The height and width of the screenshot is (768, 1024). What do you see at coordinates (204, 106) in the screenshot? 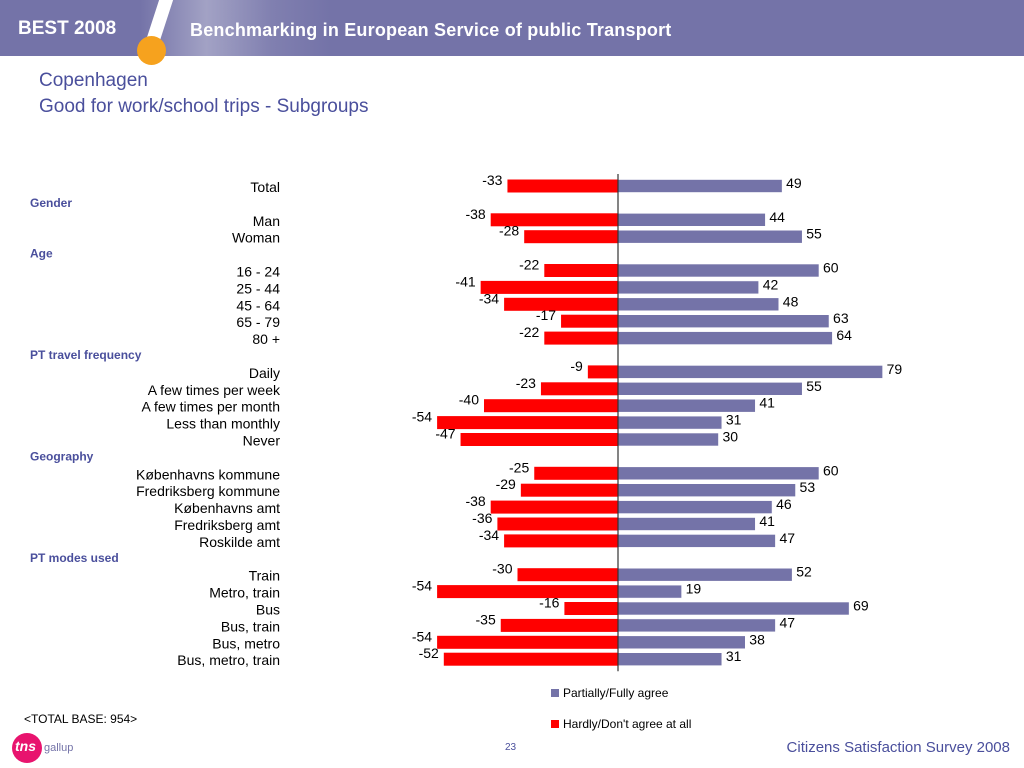
I see `page-subtitle: Good for work/school trips - Subgroups` at bounding box center [204, 106].